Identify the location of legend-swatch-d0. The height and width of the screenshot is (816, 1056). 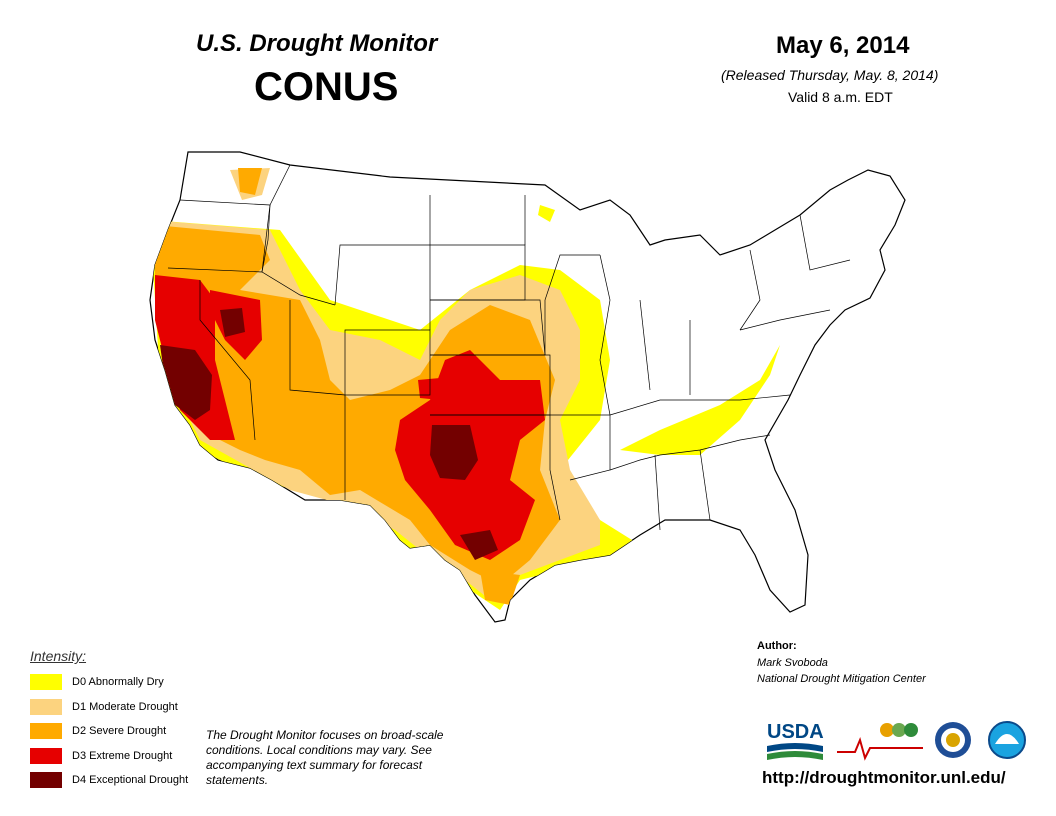
(46, 682).